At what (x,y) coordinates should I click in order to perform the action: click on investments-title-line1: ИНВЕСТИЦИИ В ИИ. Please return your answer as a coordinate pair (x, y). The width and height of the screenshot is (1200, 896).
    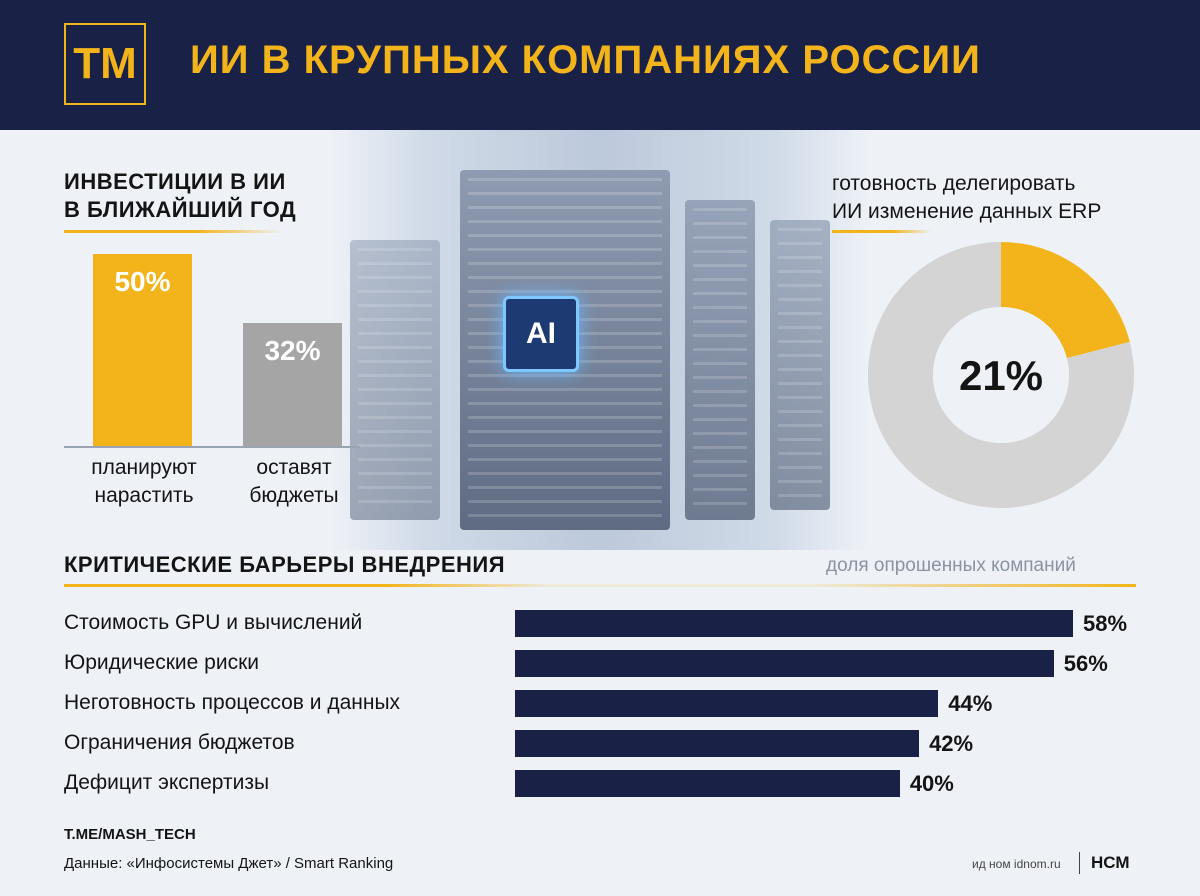
    Looking at the image, I should click on (175, 181).